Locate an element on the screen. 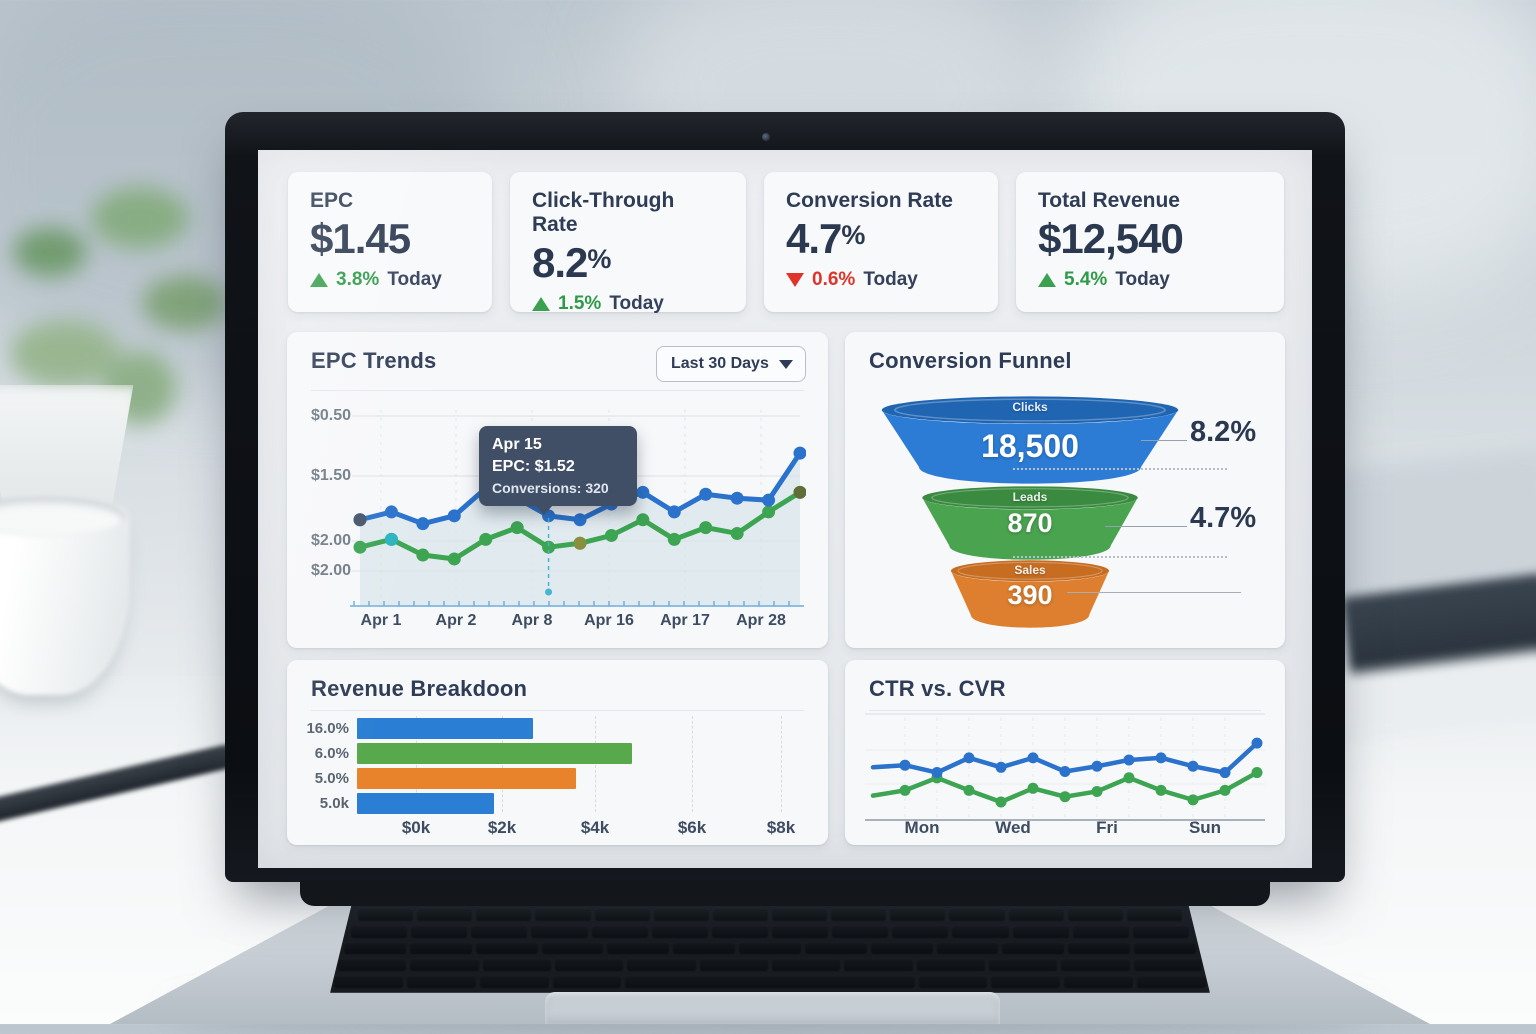 This screenshot has width=1536, height=1034. x-axis-tick: Apr 2 is located at coordinates (456, 620).